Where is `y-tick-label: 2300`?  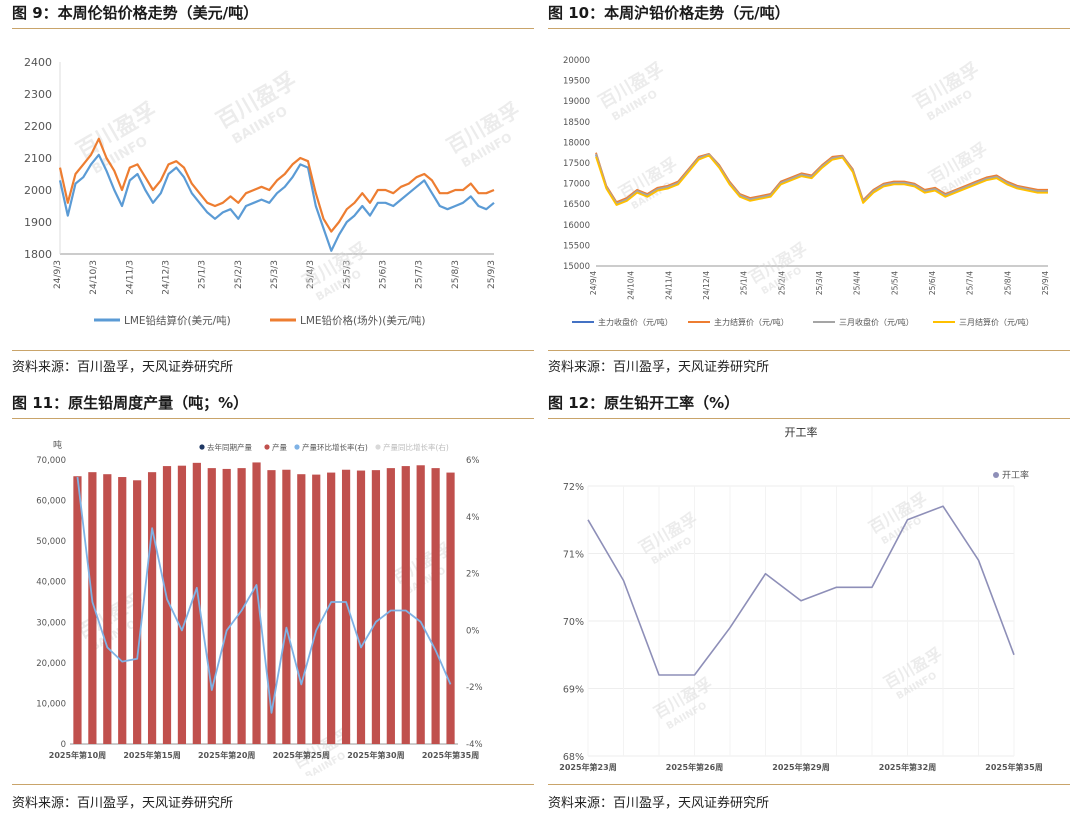
y-tick-label: 2300 is located at coordinates (38, 94).